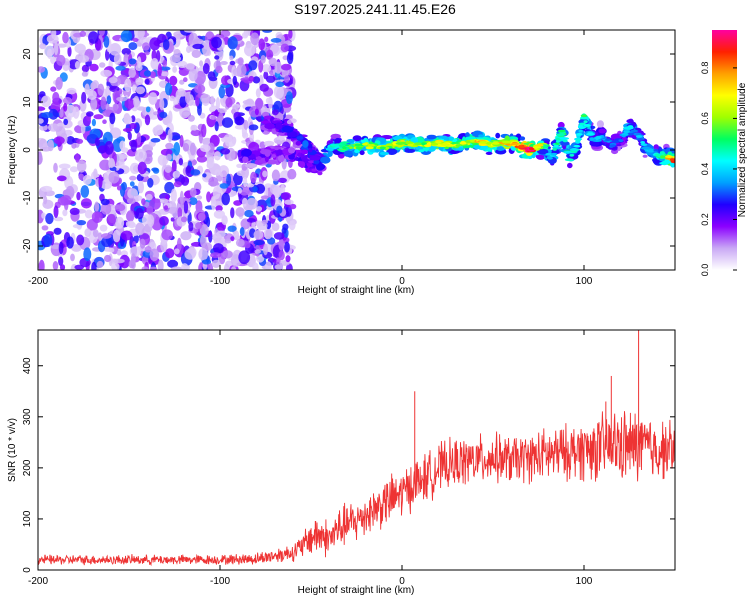 The height and width of the screenshot is (600, 750). I want to click on snr-y-tick-label: 300, so click(27, 416).